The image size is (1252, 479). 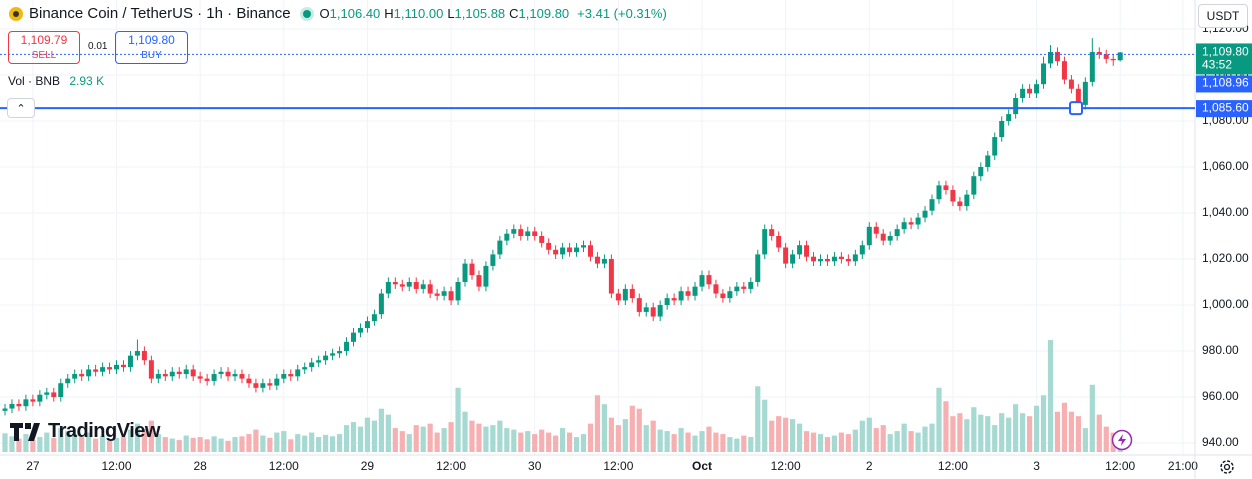 I want to click on ohlc-item: O1,106.40, so click(x=350, y=13).